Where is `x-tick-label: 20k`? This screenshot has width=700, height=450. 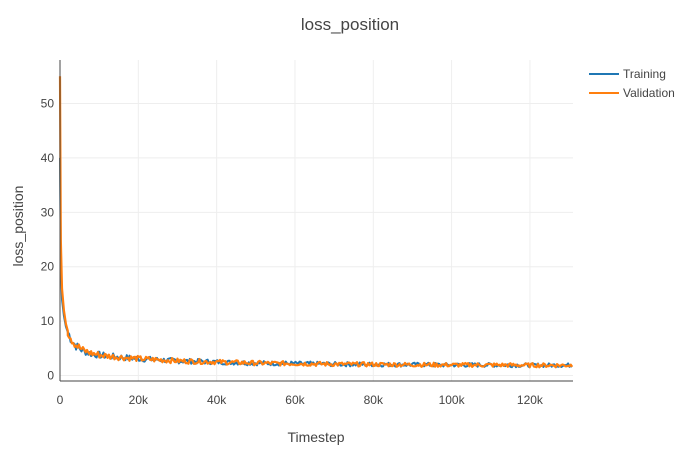 x-tick-label: 20k is located at coordinates (139, 400).